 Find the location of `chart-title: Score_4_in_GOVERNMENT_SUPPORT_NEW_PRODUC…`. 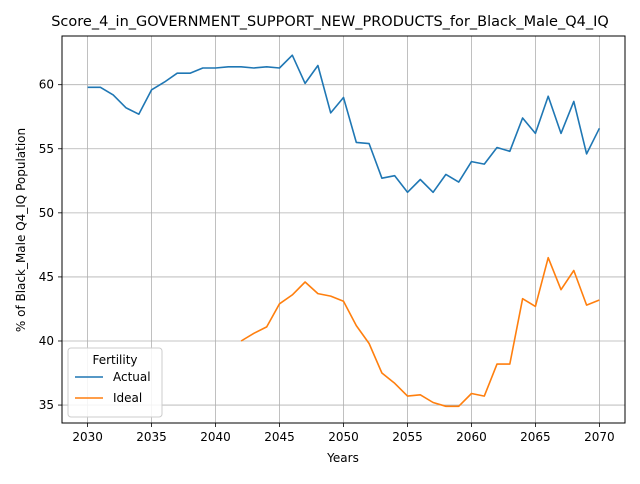

chart-title: Score_4_in_GOVERNMENT_SUPPORT_NEW_PRODUC… is located at coordinates (330, 22).